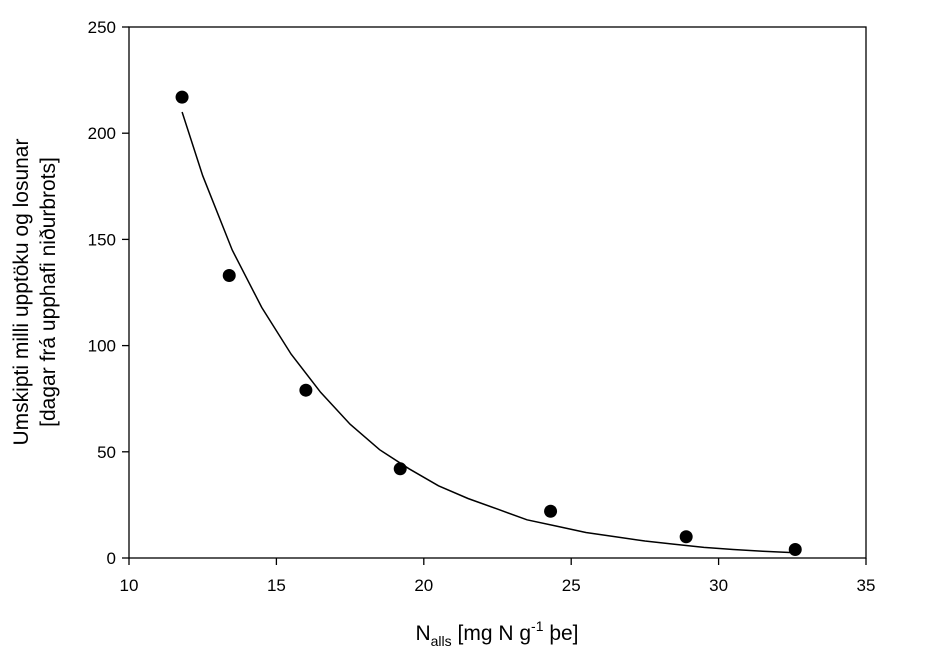 The image size is (936, 661). Describe the element at coordinates (423, 585) in the screenshot. I see `x-tick-label: 20` at that location.